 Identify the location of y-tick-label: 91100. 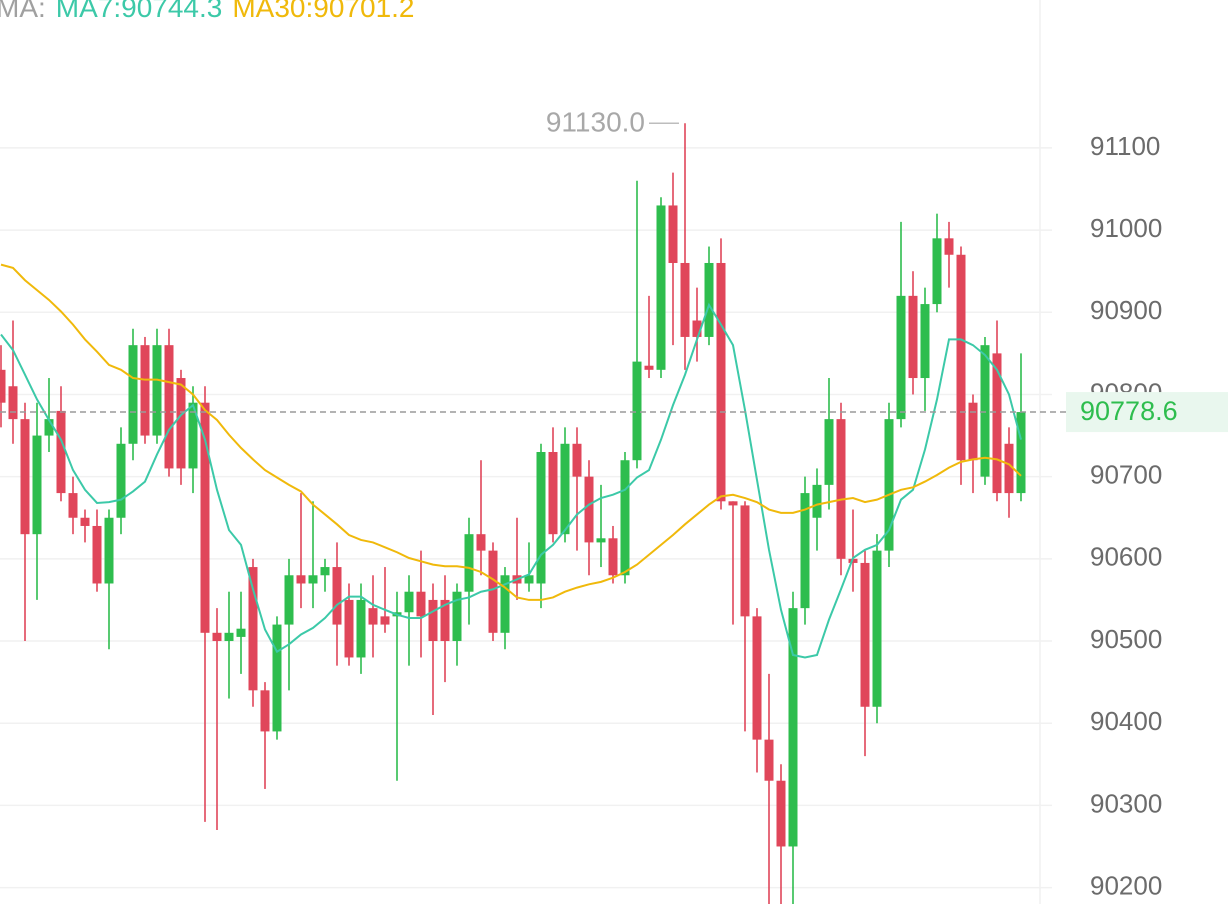
(1125, 146).